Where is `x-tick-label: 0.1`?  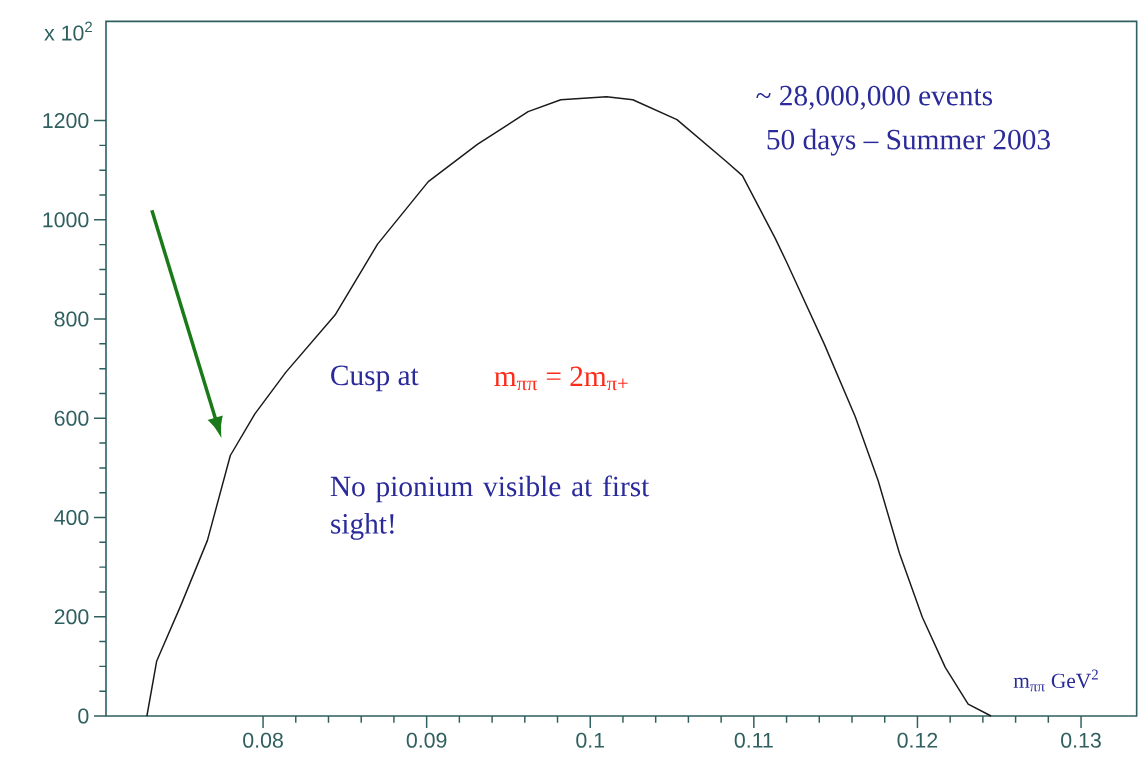 x-tick-label: 0.1 is located at coordinates (590, 740).